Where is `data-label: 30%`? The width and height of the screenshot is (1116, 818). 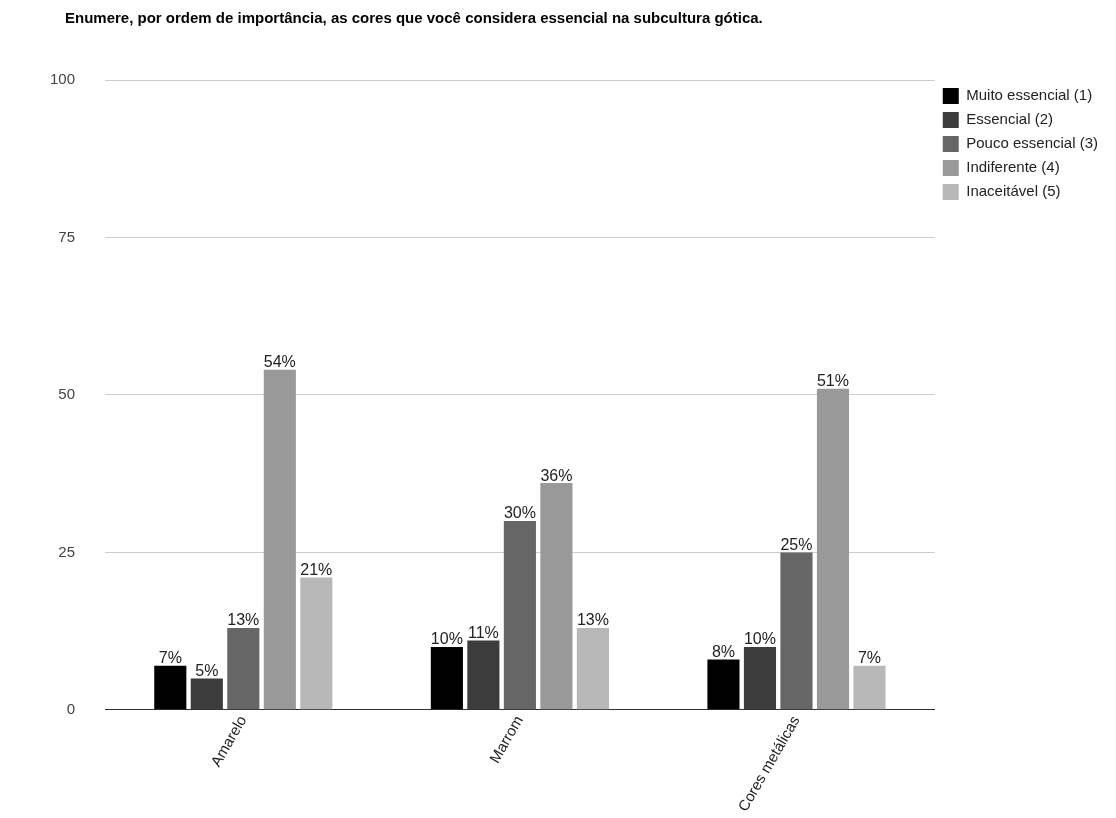
data-label: 30% is located at coordinates (519, 513).